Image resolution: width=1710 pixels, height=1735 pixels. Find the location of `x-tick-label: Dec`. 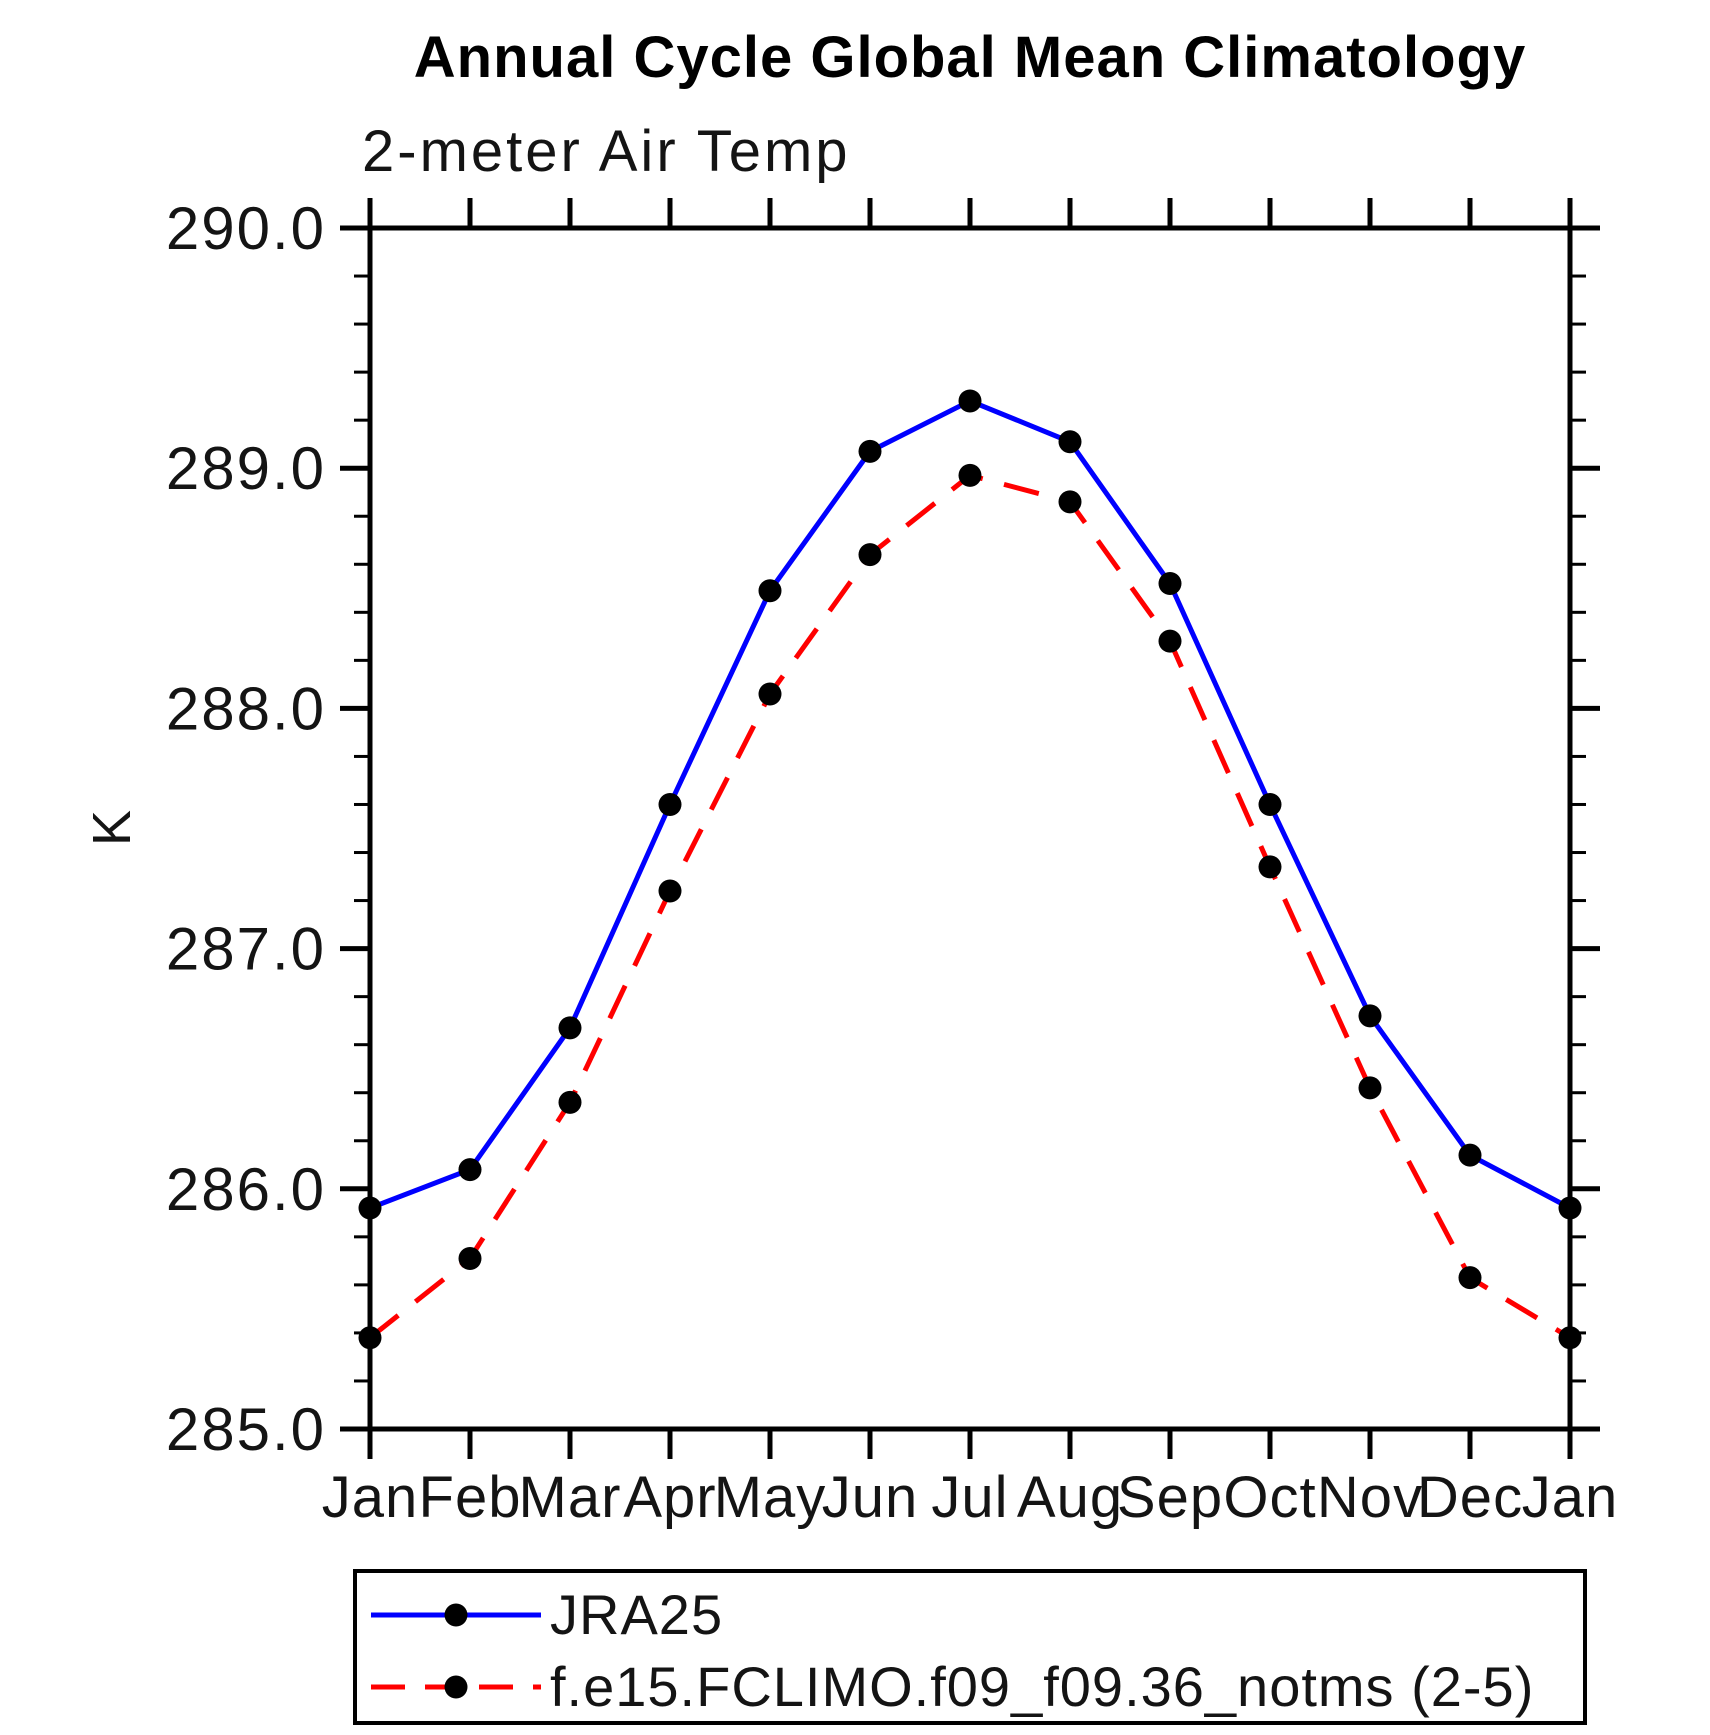

x-tick-label: Dec is located at coordinates (1470, 1497).